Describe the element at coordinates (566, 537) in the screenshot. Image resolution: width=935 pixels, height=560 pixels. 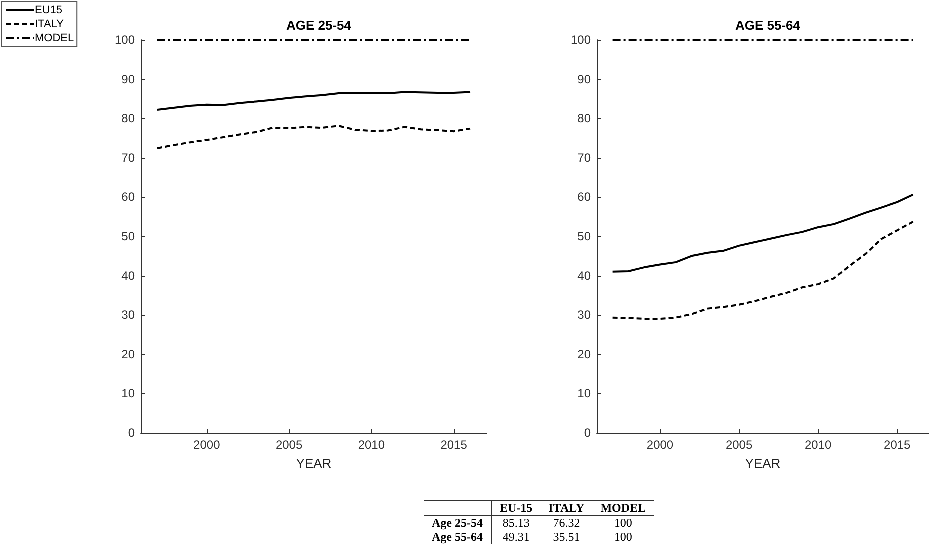
I see `text: 35.51` at that location.